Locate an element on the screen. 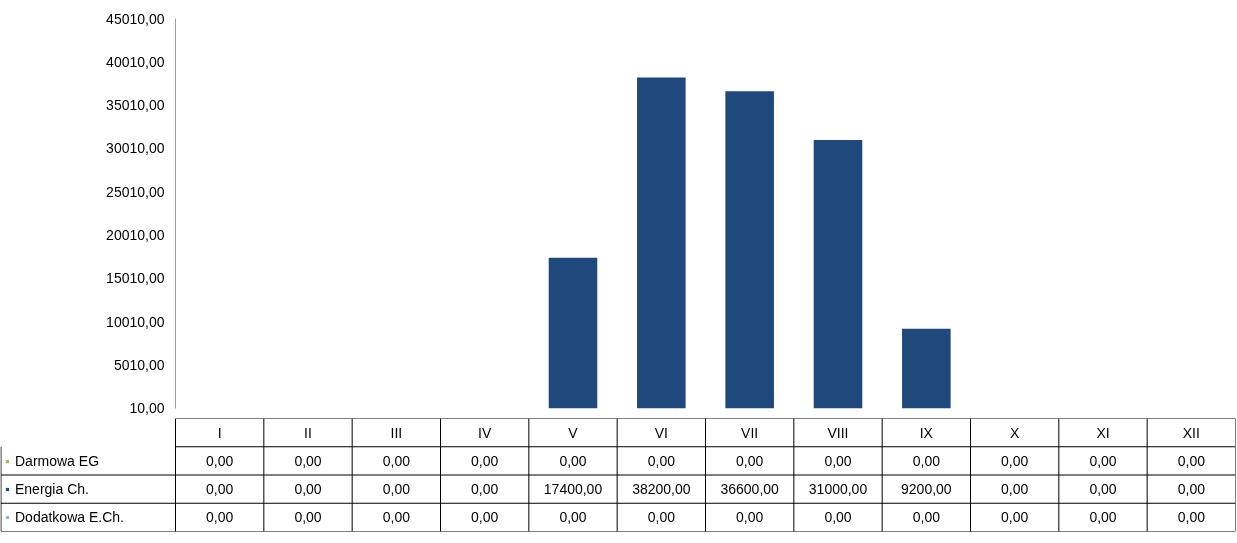 This screenshot has height=543, width=1237. data-label: 31000,00 is located at coordinates (838, 489).